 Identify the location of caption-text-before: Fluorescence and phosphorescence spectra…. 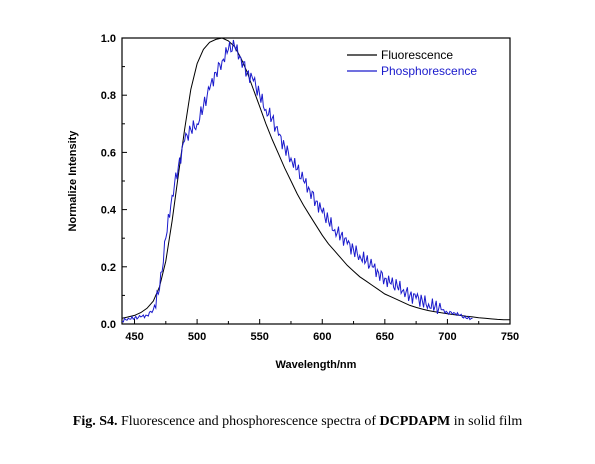
(248, 421).